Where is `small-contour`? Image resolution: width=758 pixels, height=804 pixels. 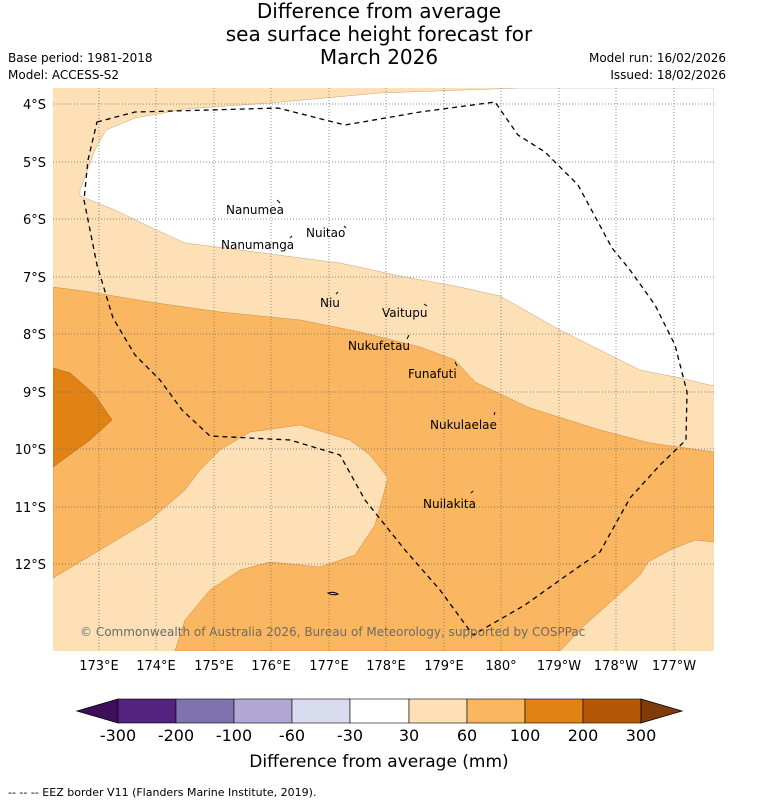
small-contour is located at coordinates (333, 593).